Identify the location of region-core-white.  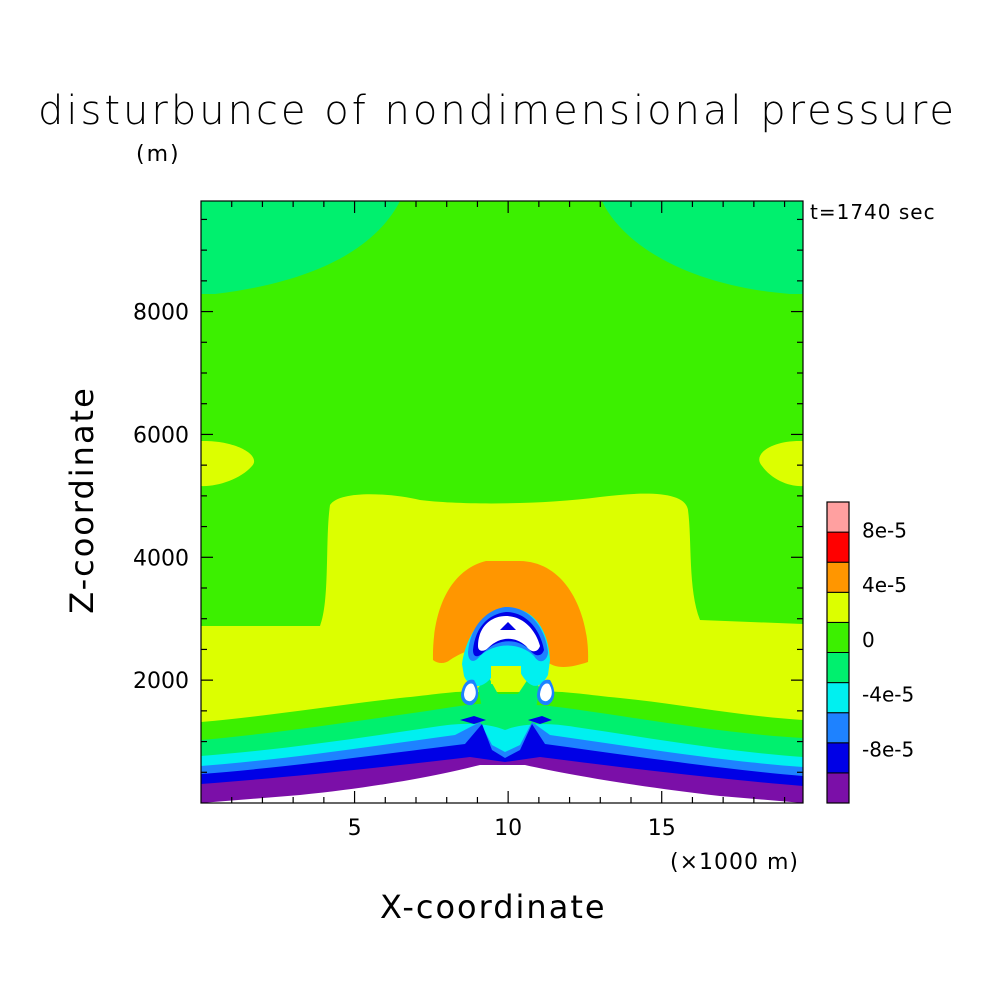
(509, 634).